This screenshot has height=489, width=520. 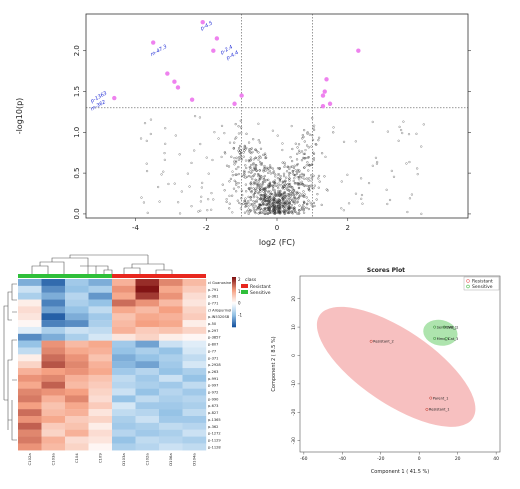 What do you see at coordinates (213, 399) in the screenshot?
I see `row-label: p-990` at bounding box center [213, 399].